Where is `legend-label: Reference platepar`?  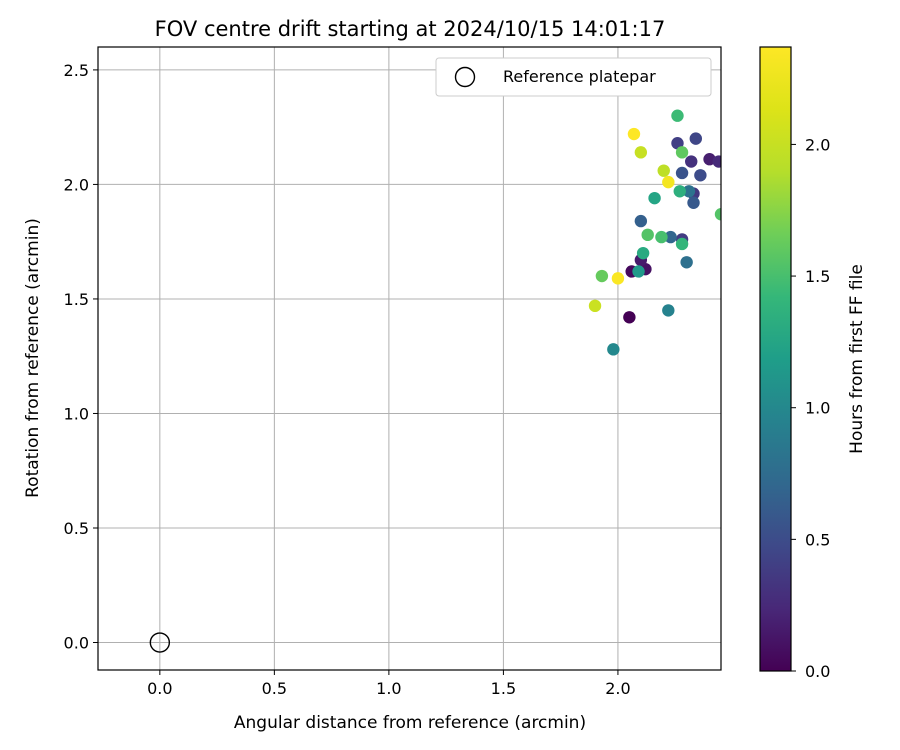
legend-label: Reference platepar is located at coordinates (579, 76).